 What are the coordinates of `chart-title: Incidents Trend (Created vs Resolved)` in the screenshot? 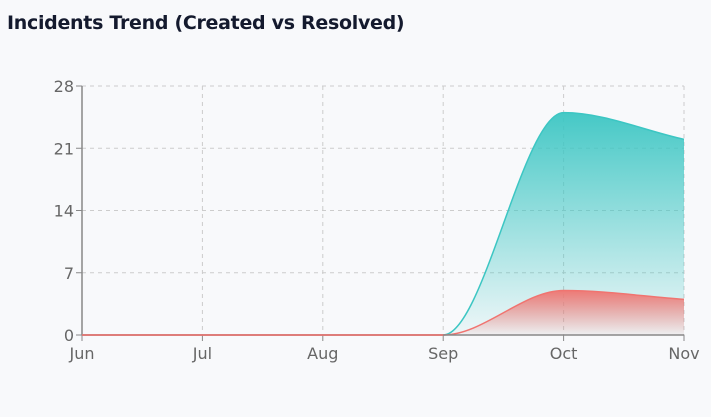 It's located at (206, 23).